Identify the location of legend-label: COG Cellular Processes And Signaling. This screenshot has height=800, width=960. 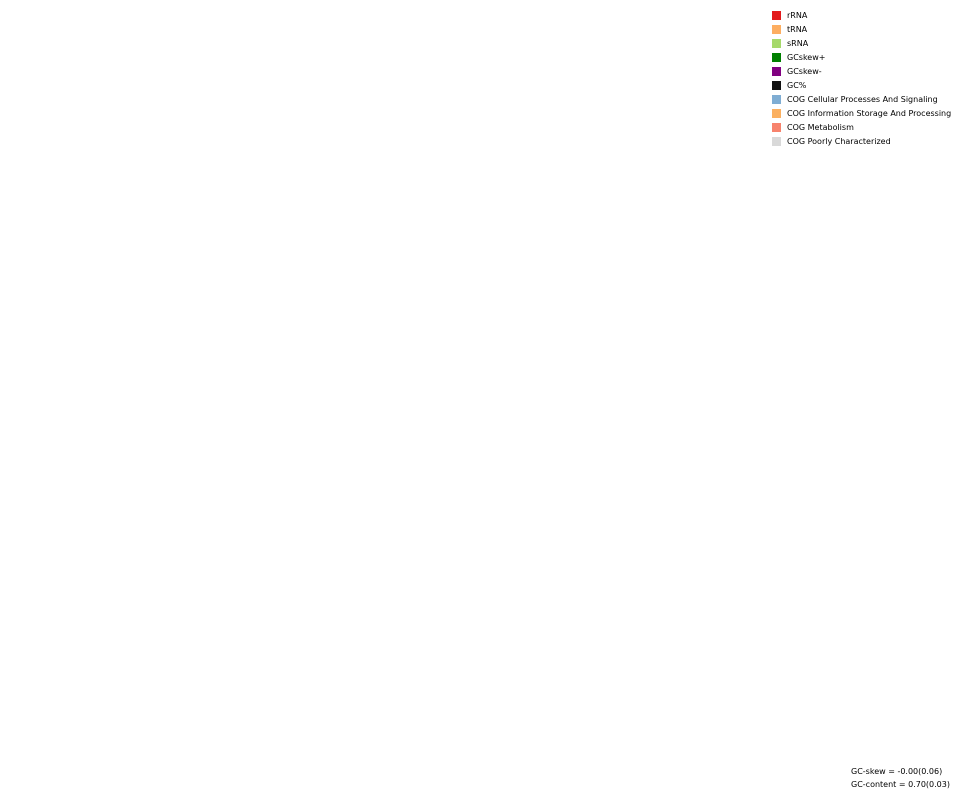
(862, 99).